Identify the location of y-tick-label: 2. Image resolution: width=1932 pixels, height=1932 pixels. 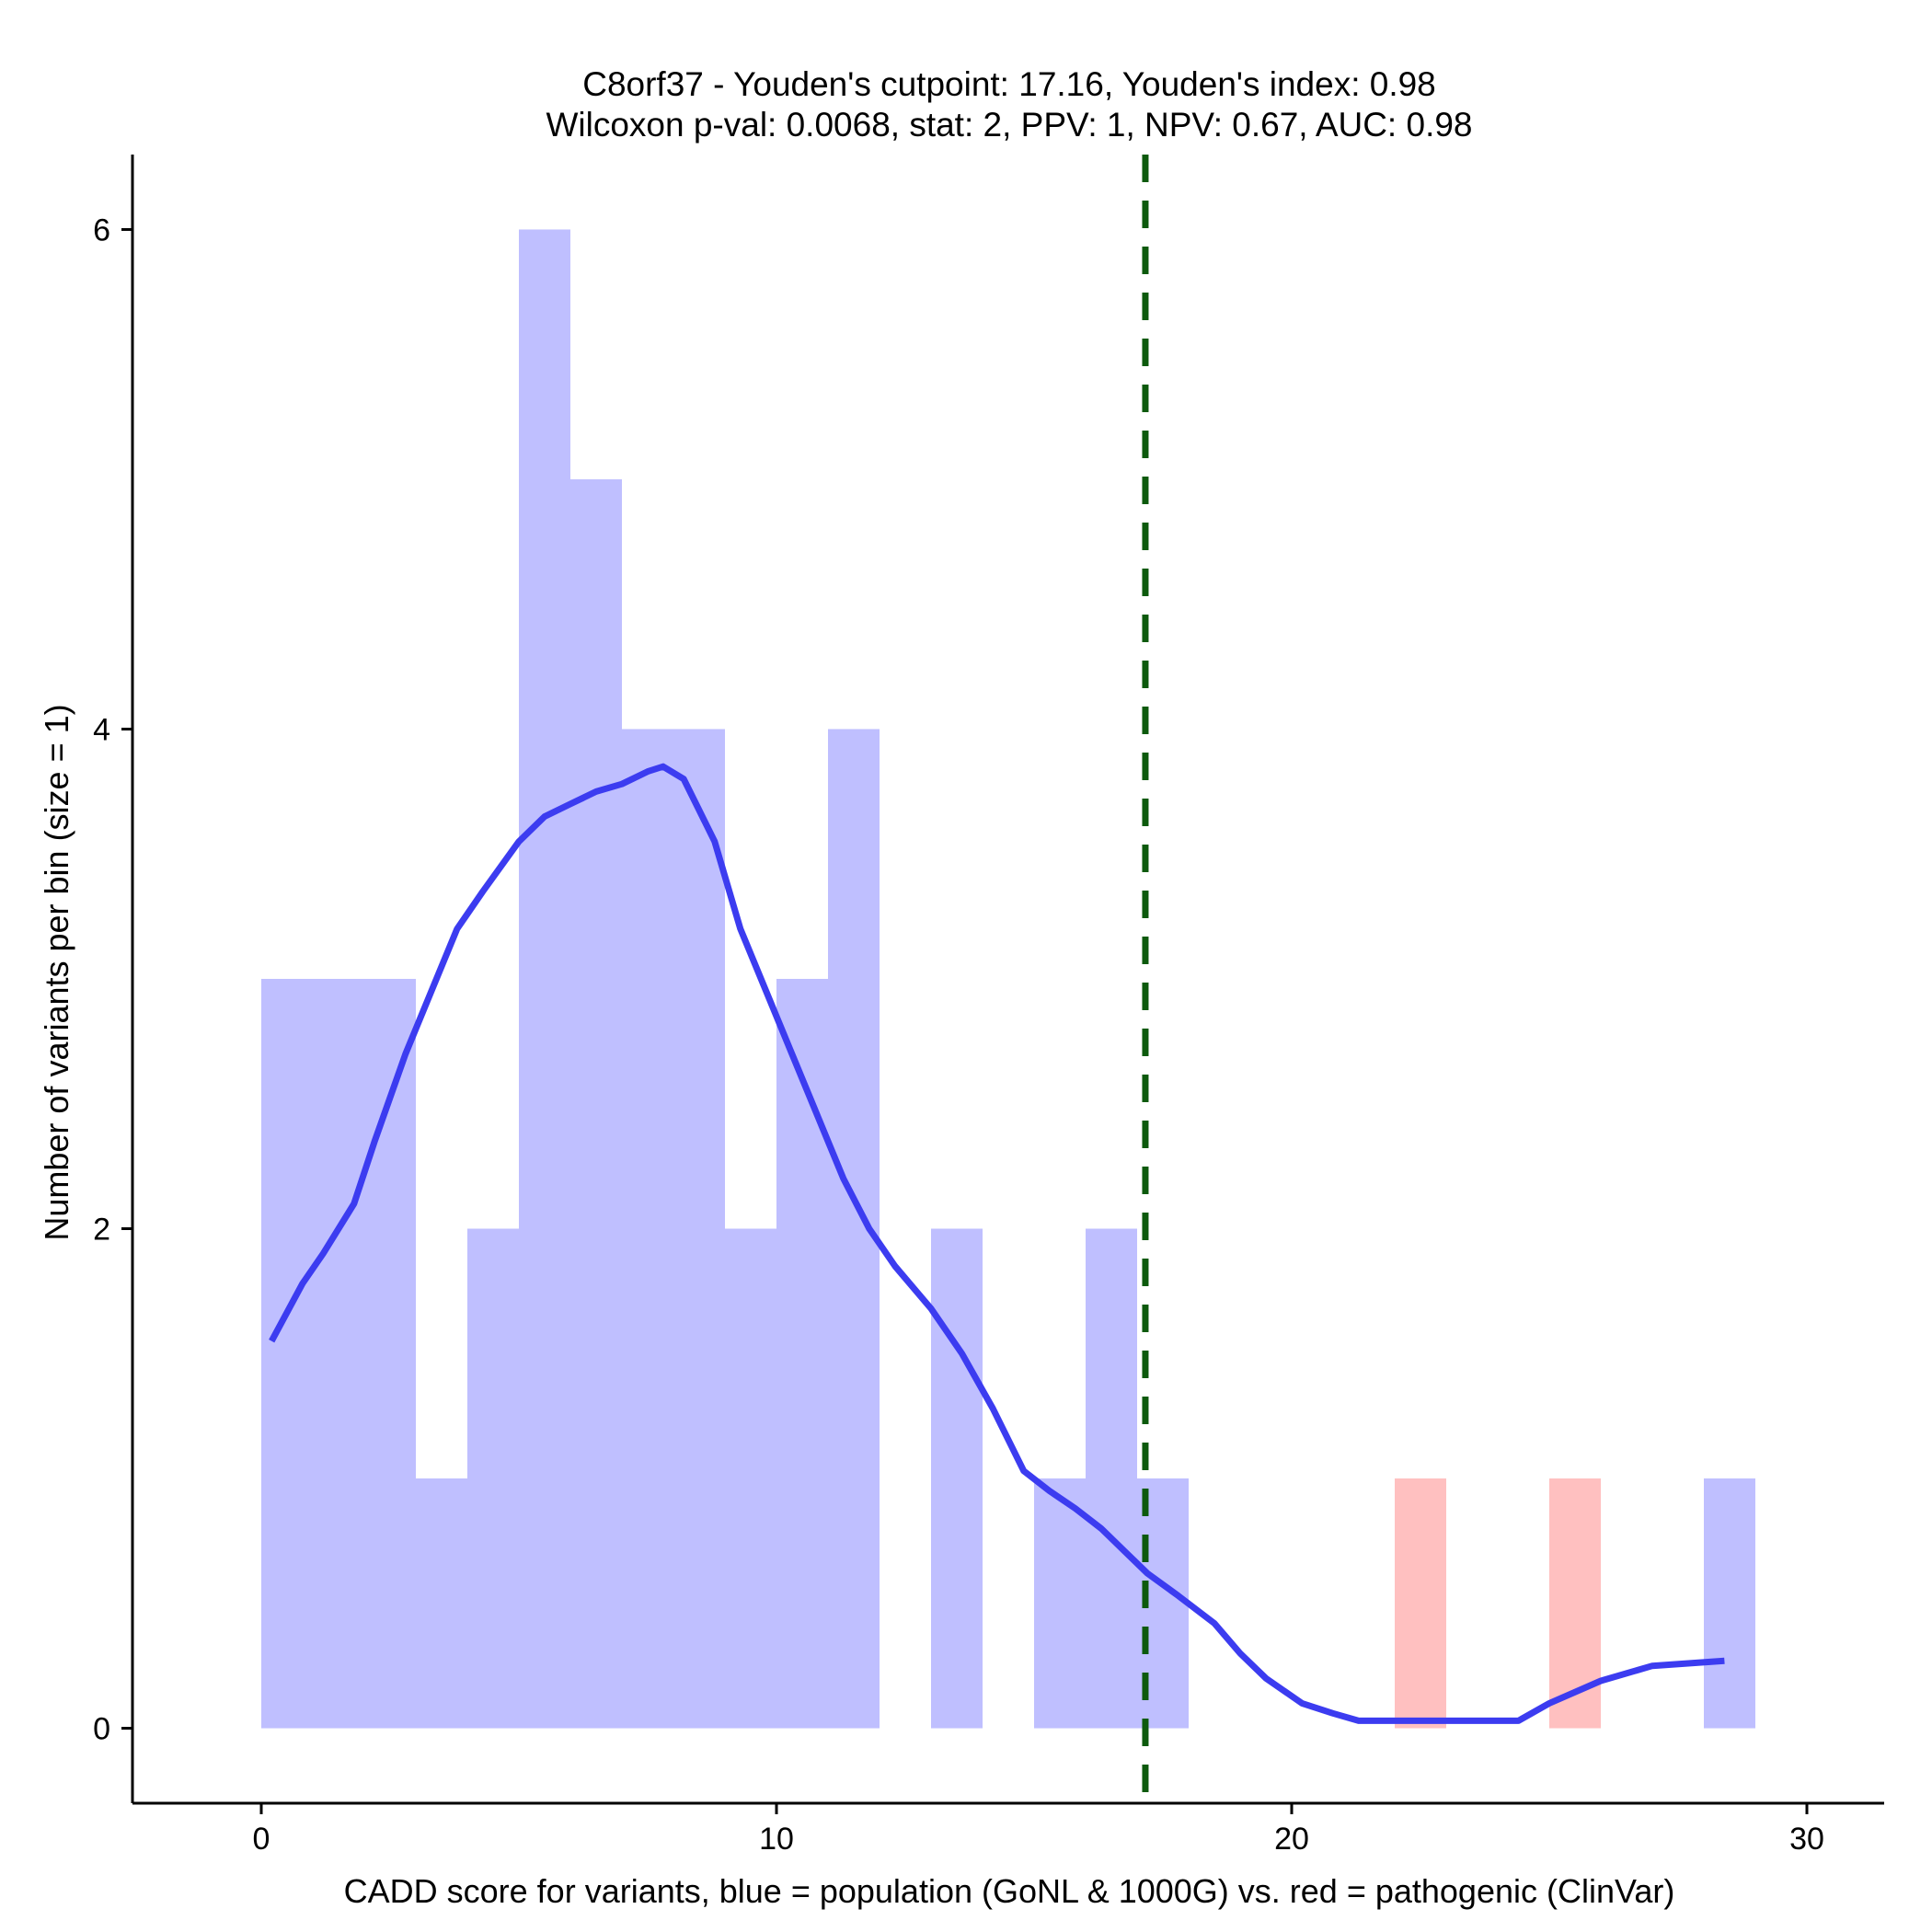
(101, 1230).